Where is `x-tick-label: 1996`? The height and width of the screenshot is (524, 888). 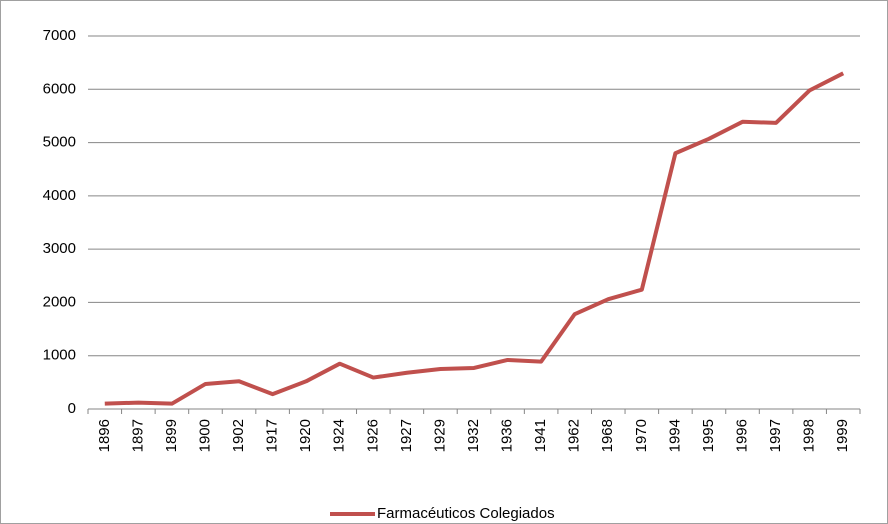
x-tick-label: 1996 is located at coordinates (741, 435).